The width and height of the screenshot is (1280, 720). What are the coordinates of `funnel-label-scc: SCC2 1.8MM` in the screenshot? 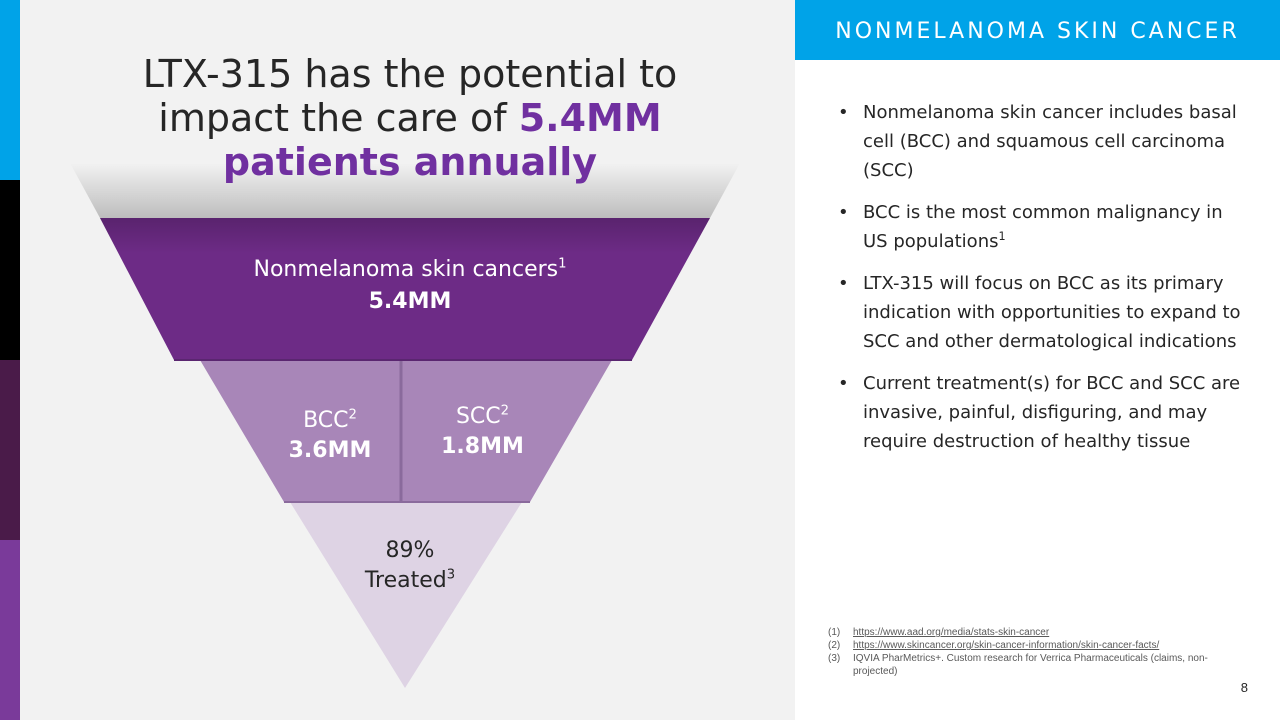 It's located at (482, 432).